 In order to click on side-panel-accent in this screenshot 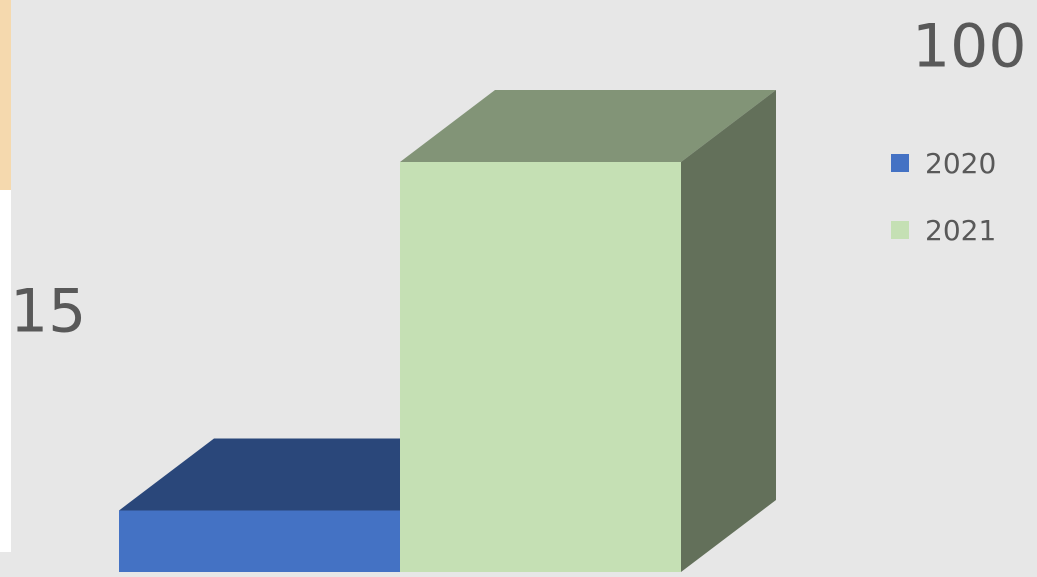, I will do `click(5, 95)`.